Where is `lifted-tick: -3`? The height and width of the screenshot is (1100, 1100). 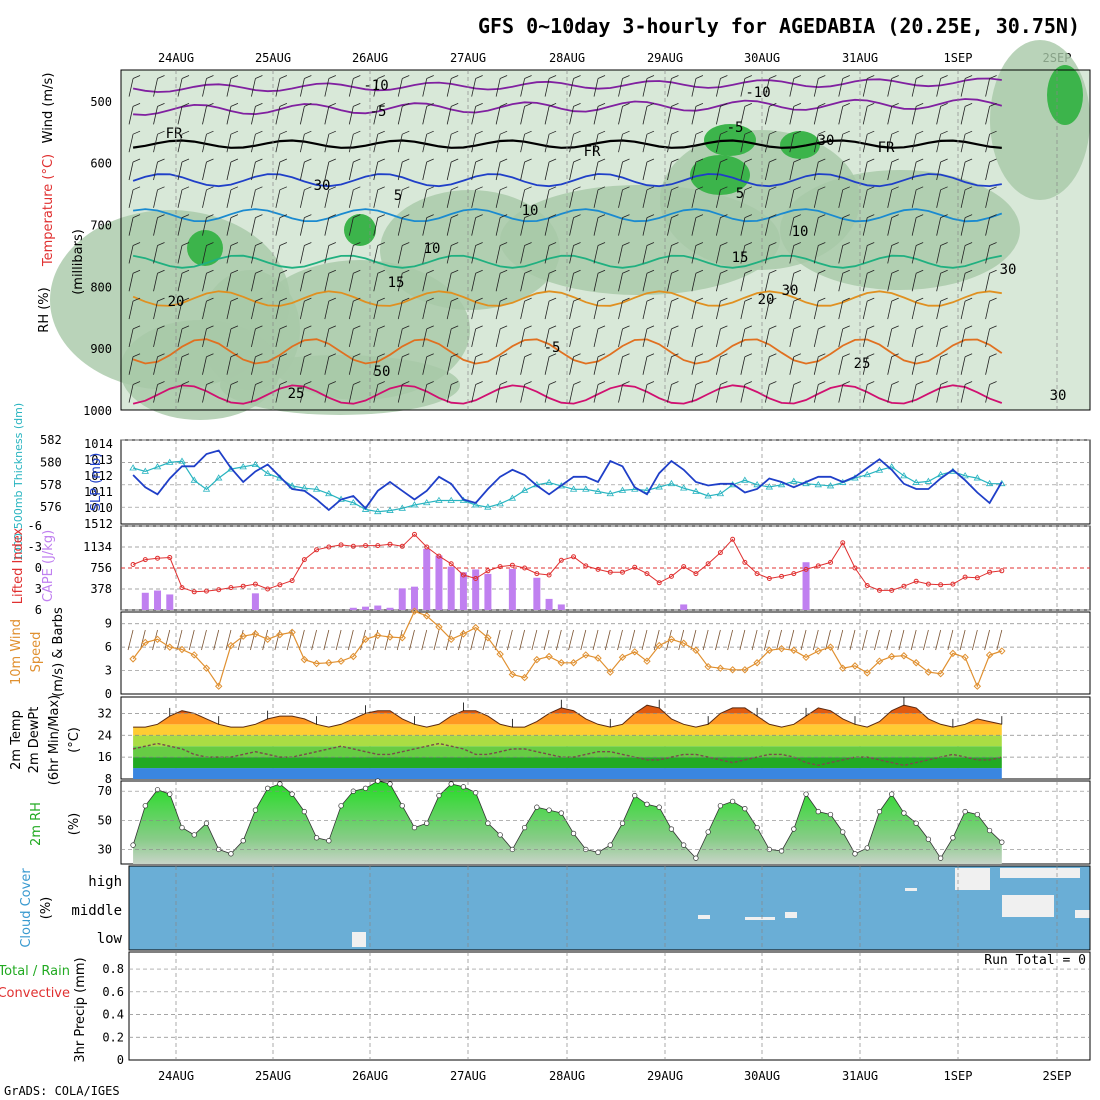 lifted-tick: -3 is located at coordinates (35, 547).